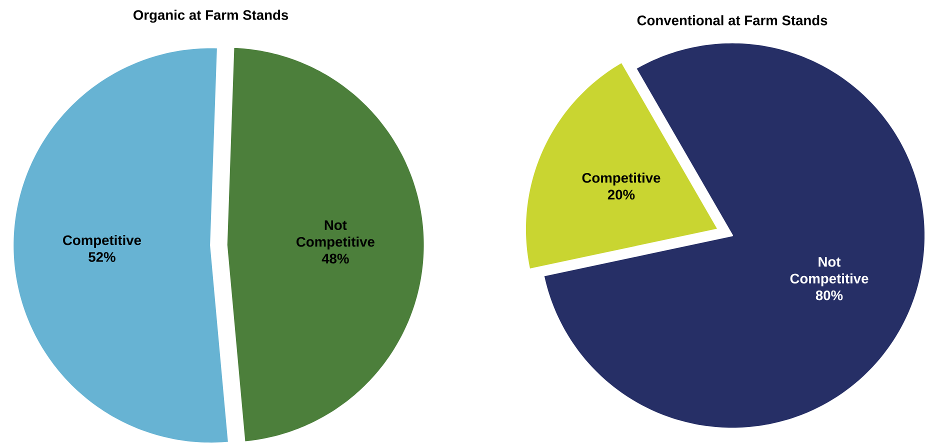 The width and height of the screenshot is (926, 448). Describe the element at coordinates (335, 259) in the screenshot. I see `data-label: 48%` at that location.